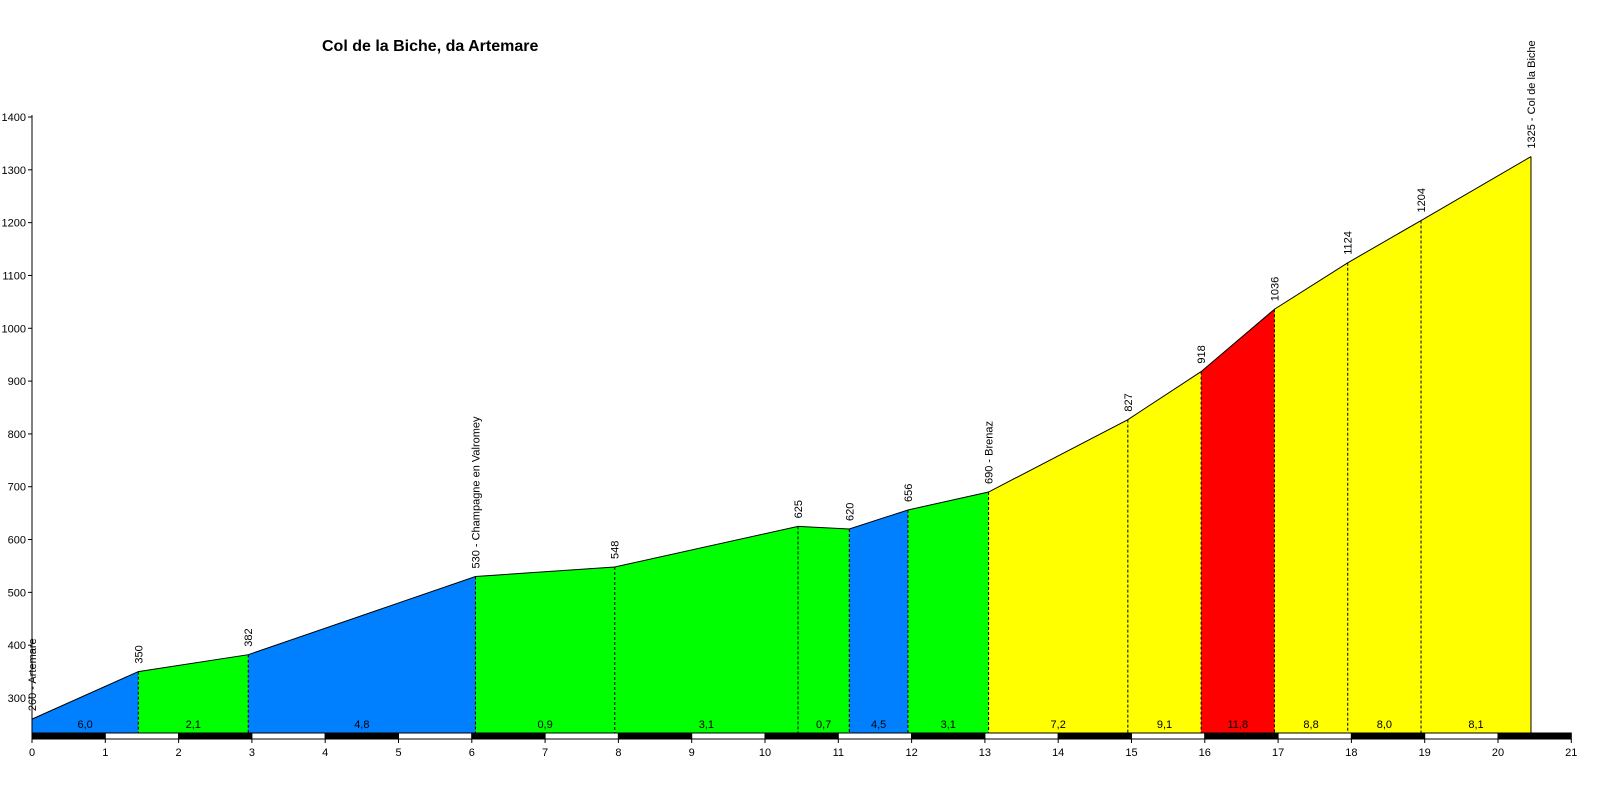 The width and height of the screenshot is (1600, 800). Describe the element at coordinates (1310, 725) in the screenshot. I see `grade-label: 8,8` at that location.